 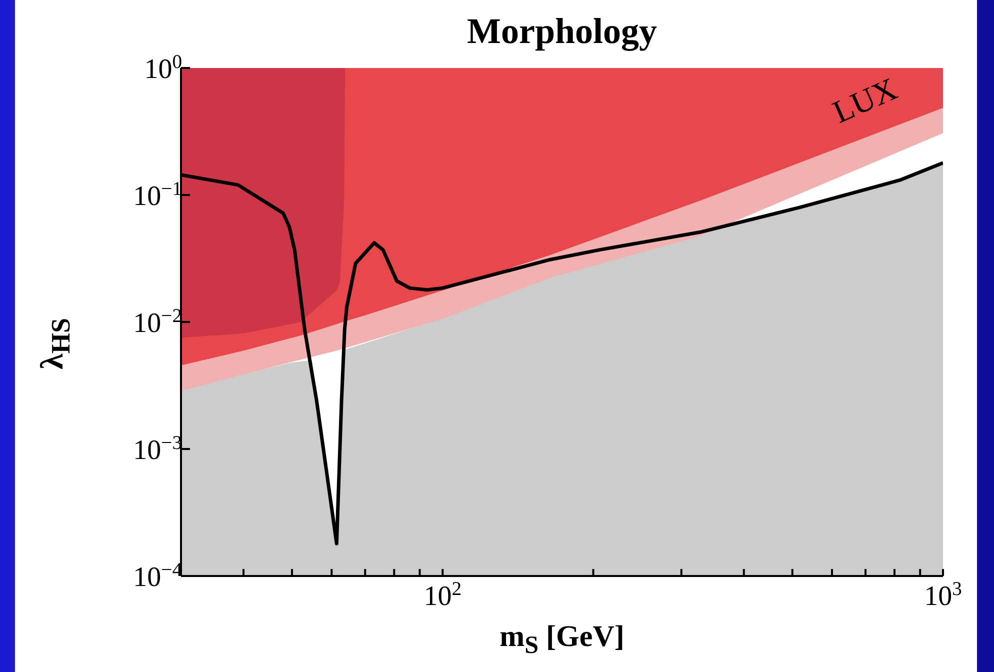 What do you see at coordinates (443, 595) in the screenshot?
I see `x-tick-label: 10$^{2}$` at bounding box center [443, 595].